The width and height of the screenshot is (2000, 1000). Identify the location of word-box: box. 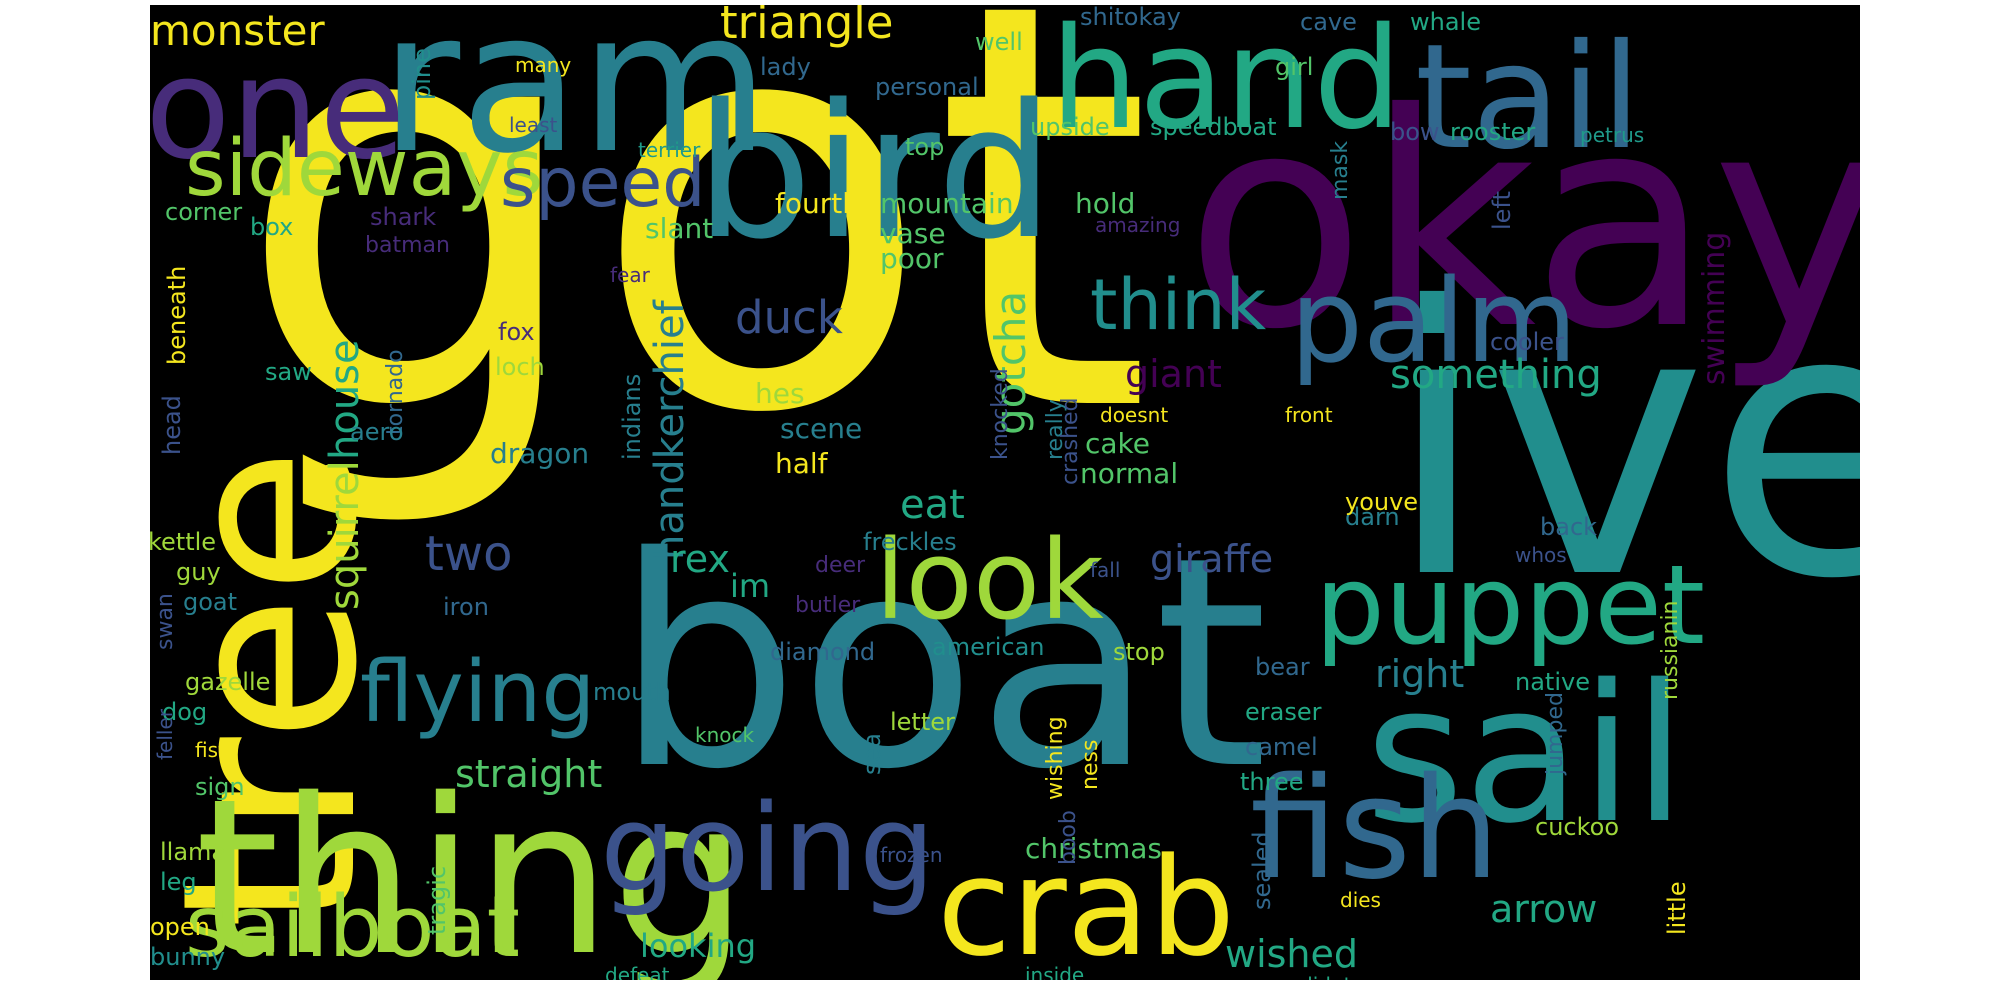
(272, 227).